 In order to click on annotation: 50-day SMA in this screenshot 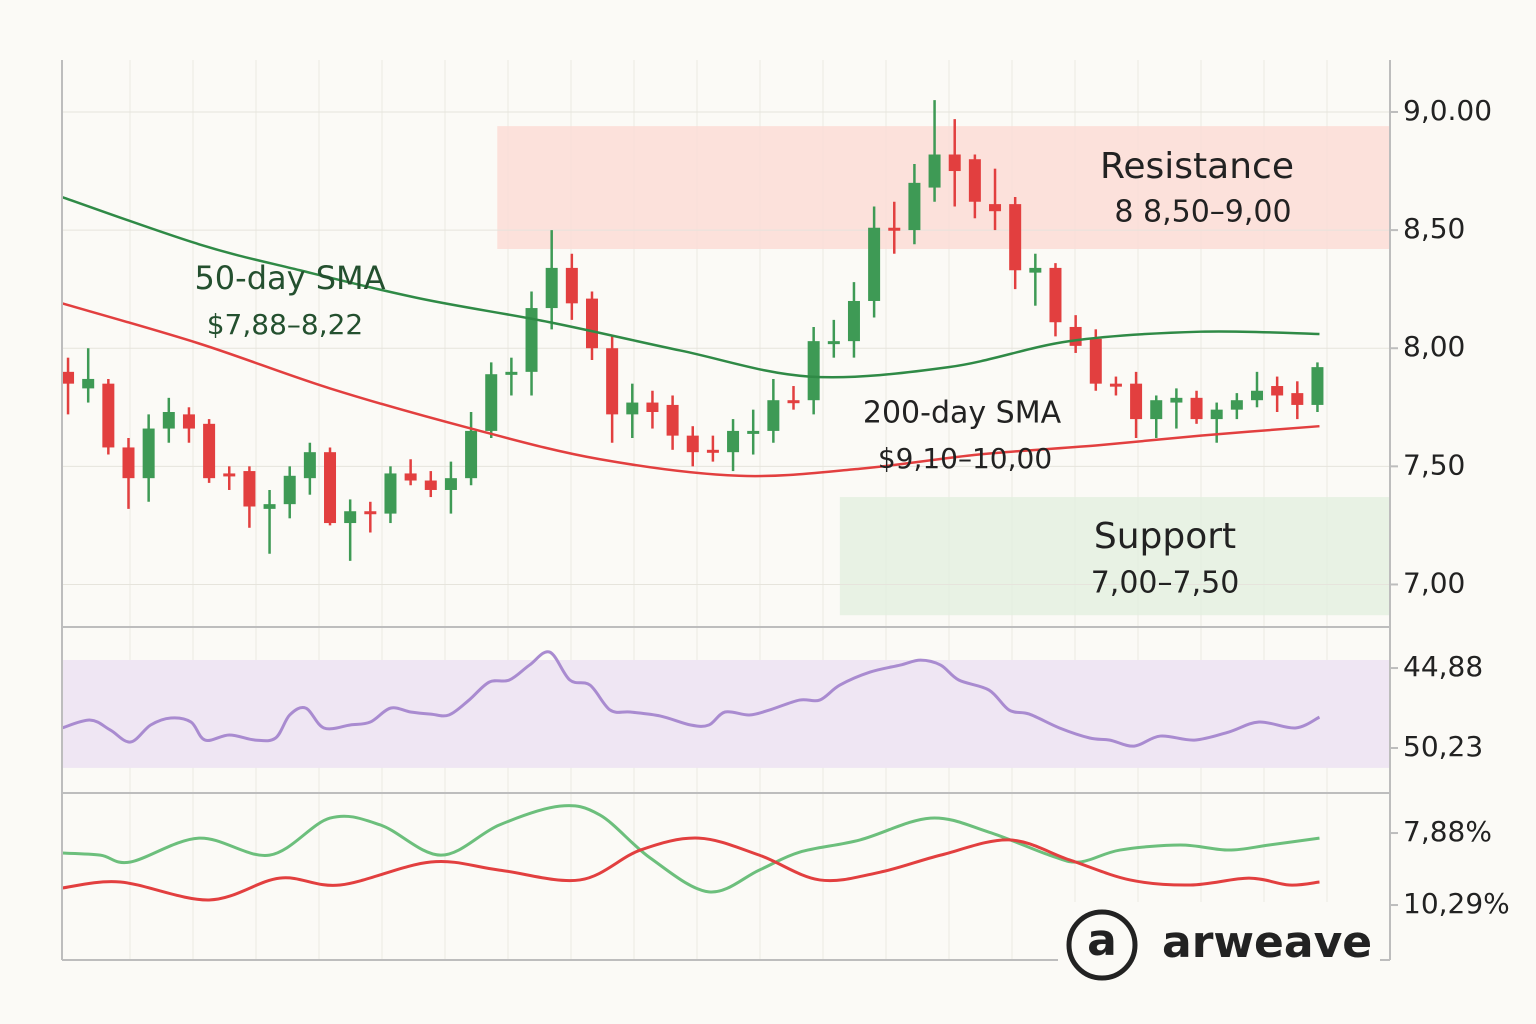, I will do `click(289, 278)`.